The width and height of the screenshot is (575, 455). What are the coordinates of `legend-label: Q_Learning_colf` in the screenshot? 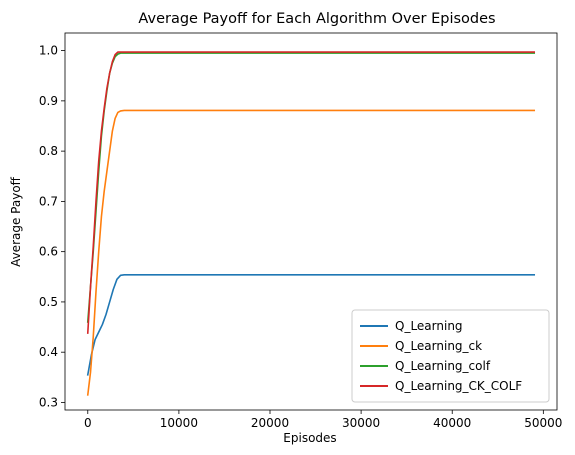 It's located at (443, 366).